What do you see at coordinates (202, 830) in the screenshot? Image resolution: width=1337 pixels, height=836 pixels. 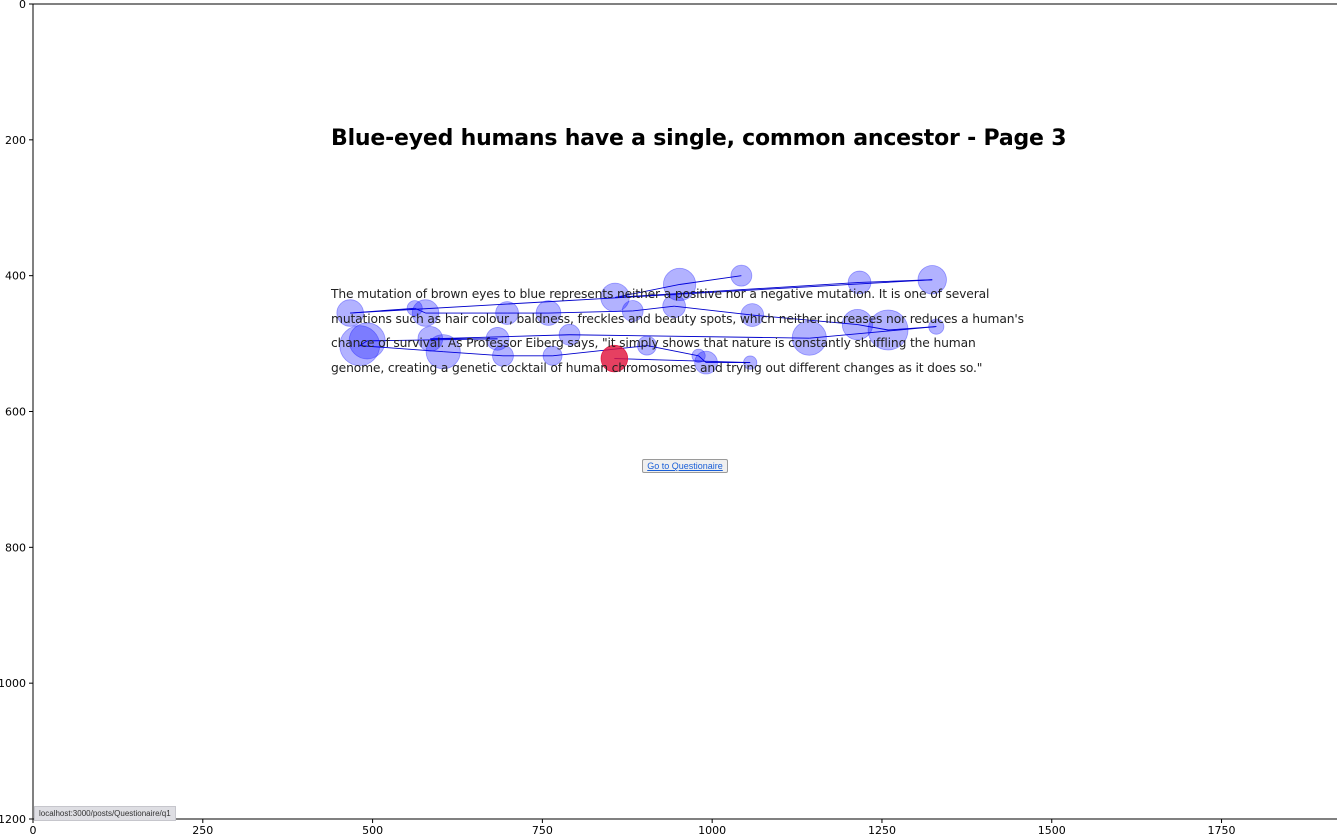 I see `x-tick-label: 250` at bounding box center [202, 830].